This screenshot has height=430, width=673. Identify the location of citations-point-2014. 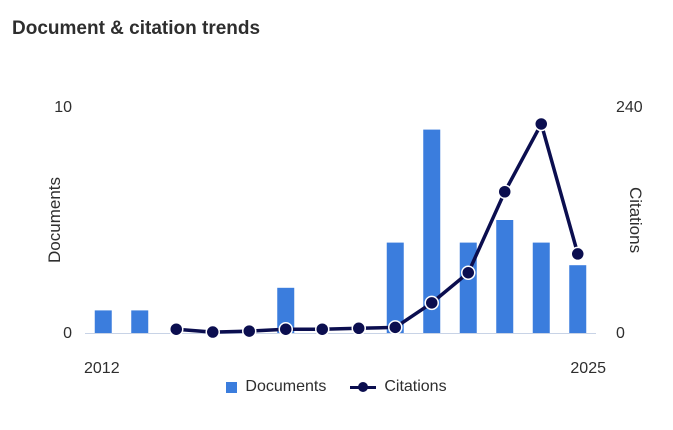
(176, 329).